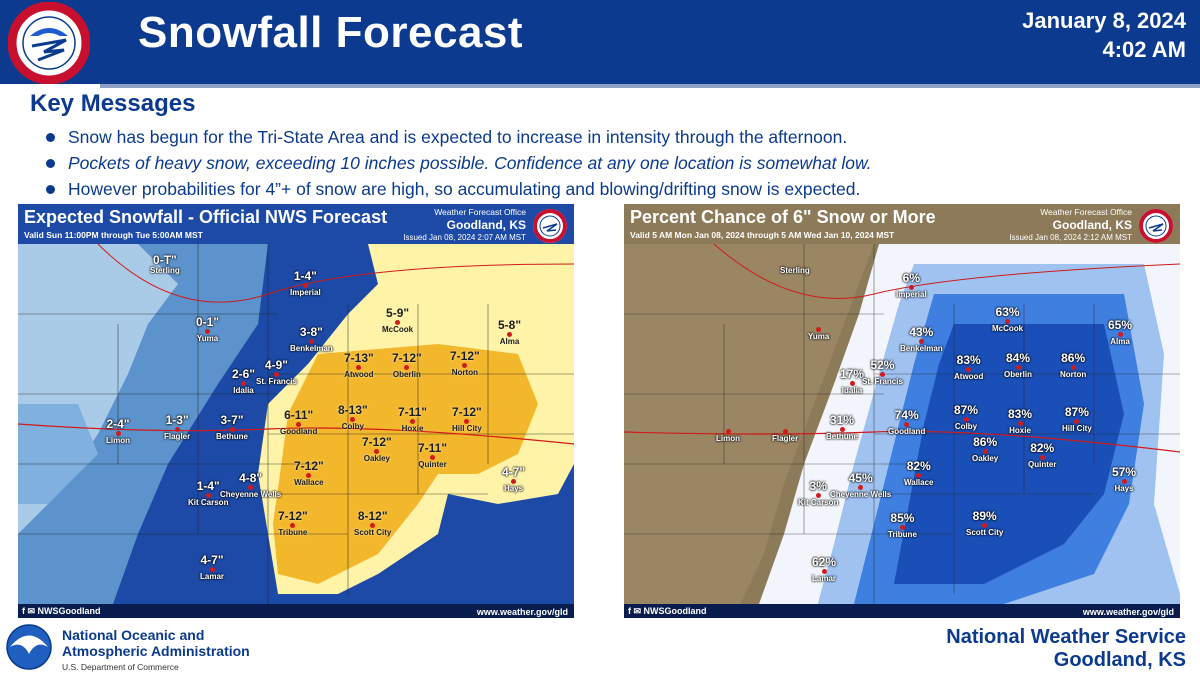 The height and width of the screenshot is (675, 1200). Describe the element at coordinates (232, 427) in the screenshot. I see `map-location: 3-7" Bethune` at that location.